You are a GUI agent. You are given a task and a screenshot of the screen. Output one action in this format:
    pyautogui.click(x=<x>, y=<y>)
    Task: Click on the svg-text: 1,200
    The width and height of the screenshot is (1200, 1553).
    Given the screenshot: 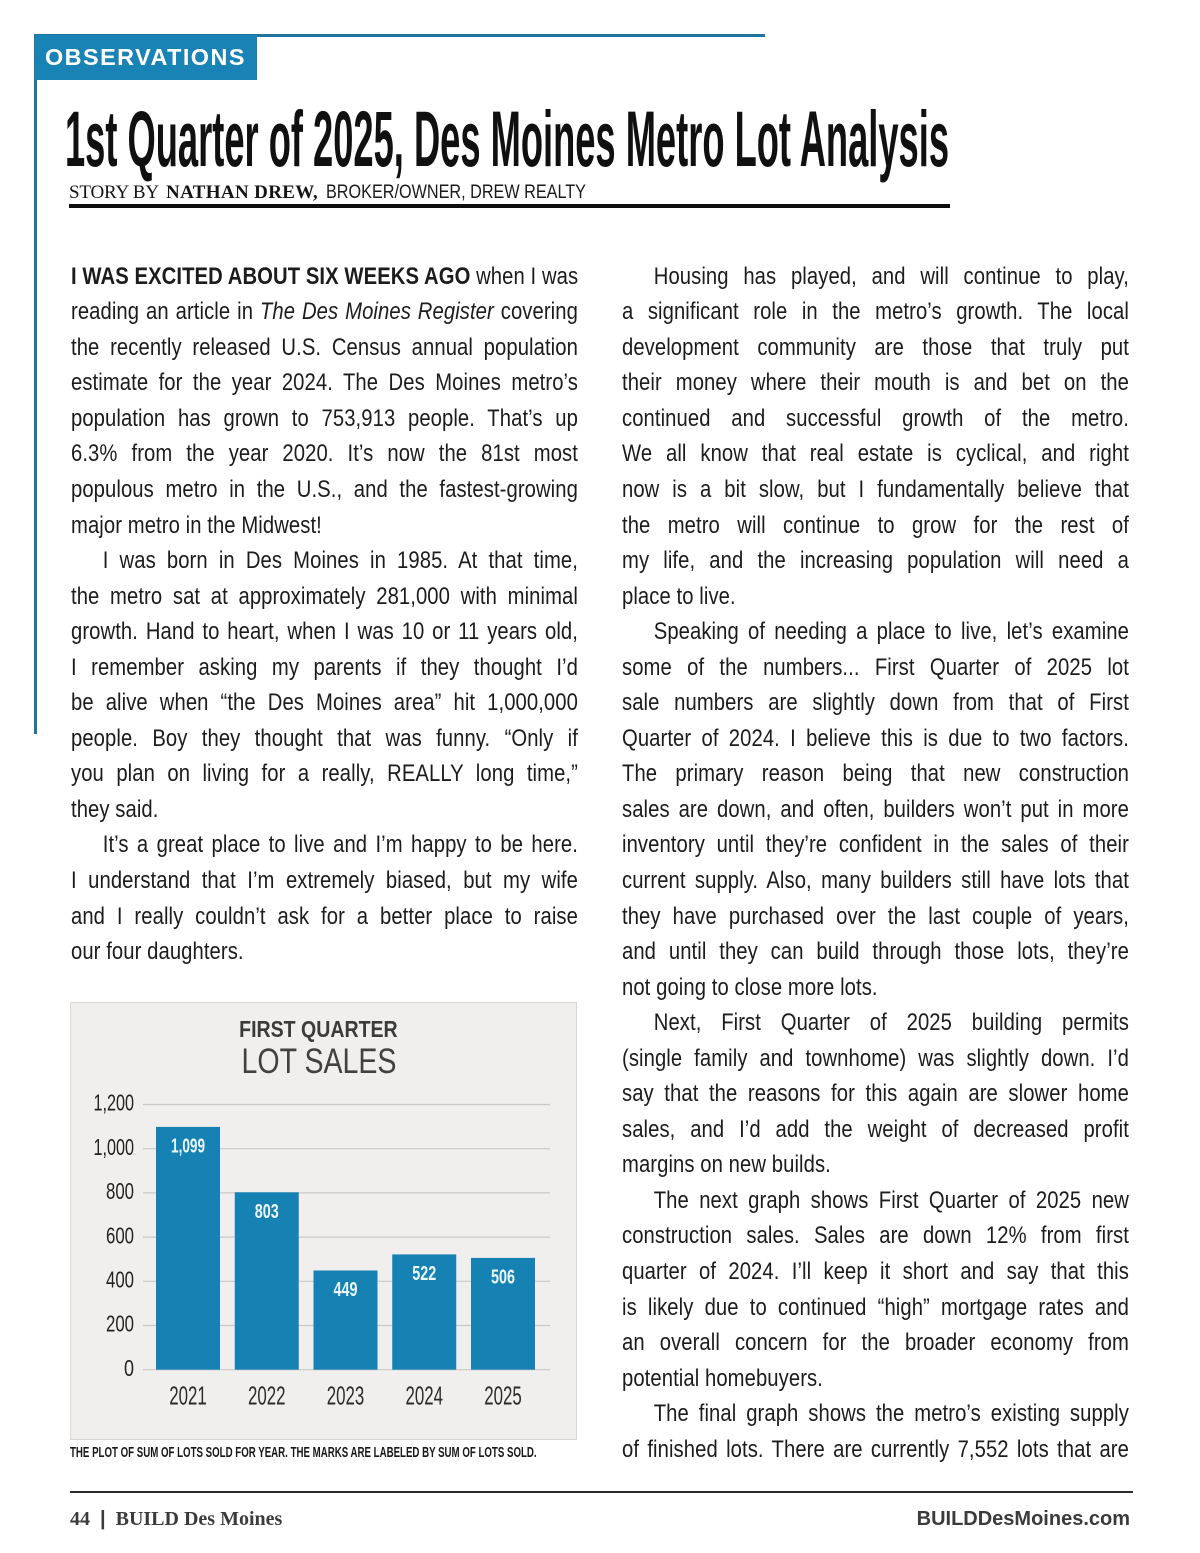 What is the action you would take?
    pyautogui.click(x=114, y=1104)
    